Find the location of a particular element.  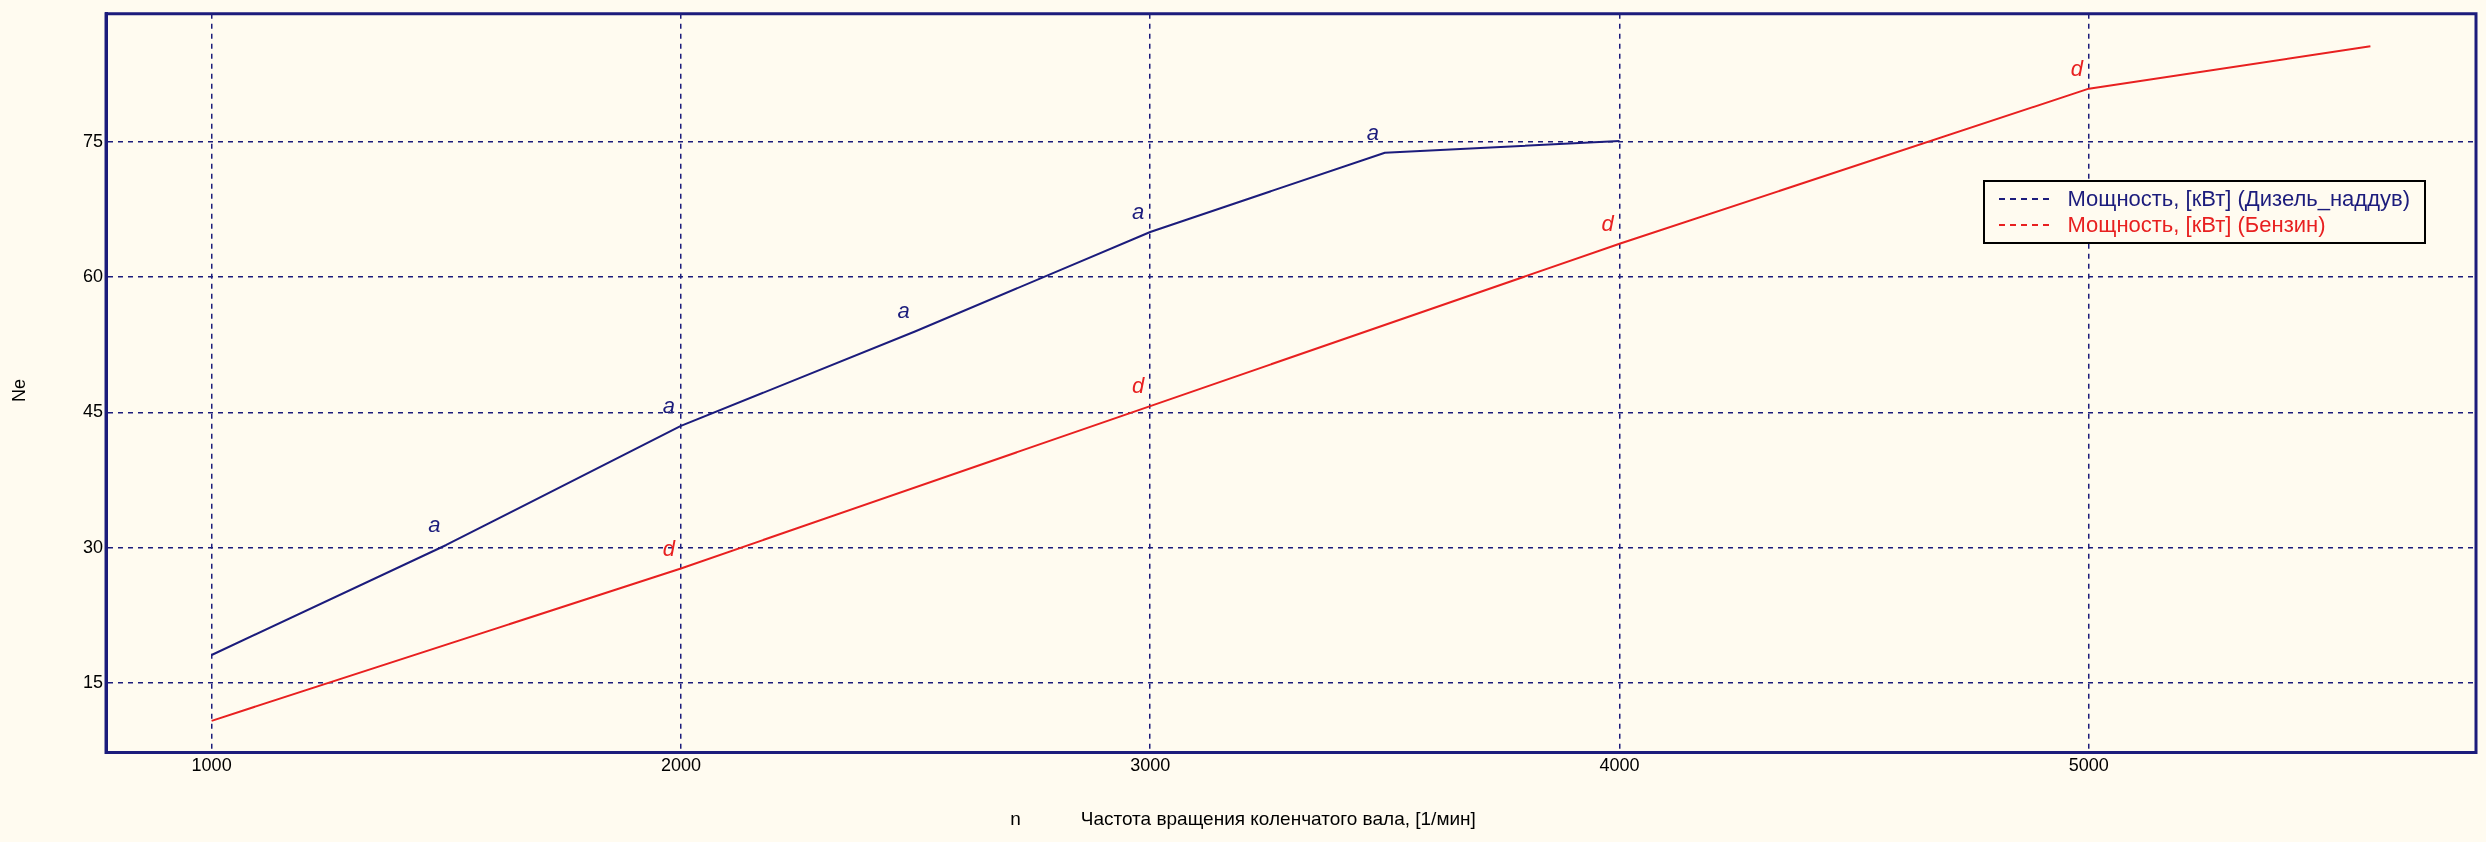

x-tick-label: 1000 is located at coordinates (211, 765).